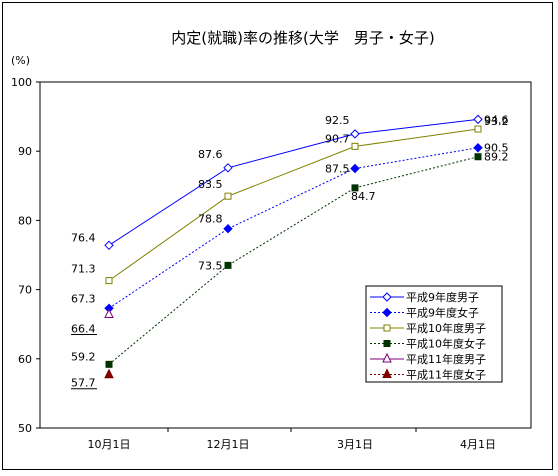 This screenshot has width=558, height=476. I want to click on data-label: 66.4, so click(83, 329).